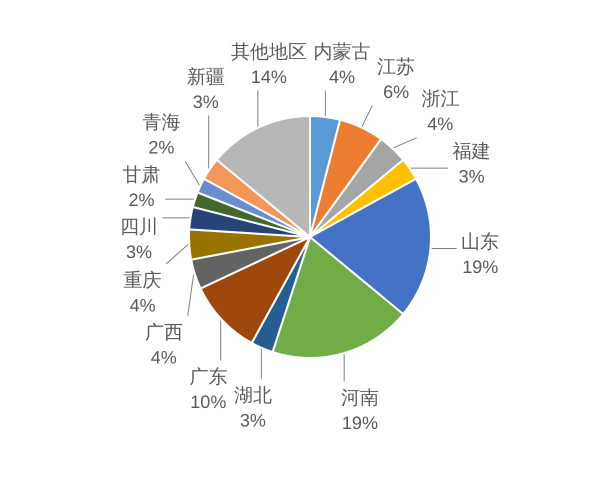 The width and height of the screenshot is (600, 480). Describe the element at coordinates (396, 92) in the screenshot. I see `data-label: 6%` at that location.